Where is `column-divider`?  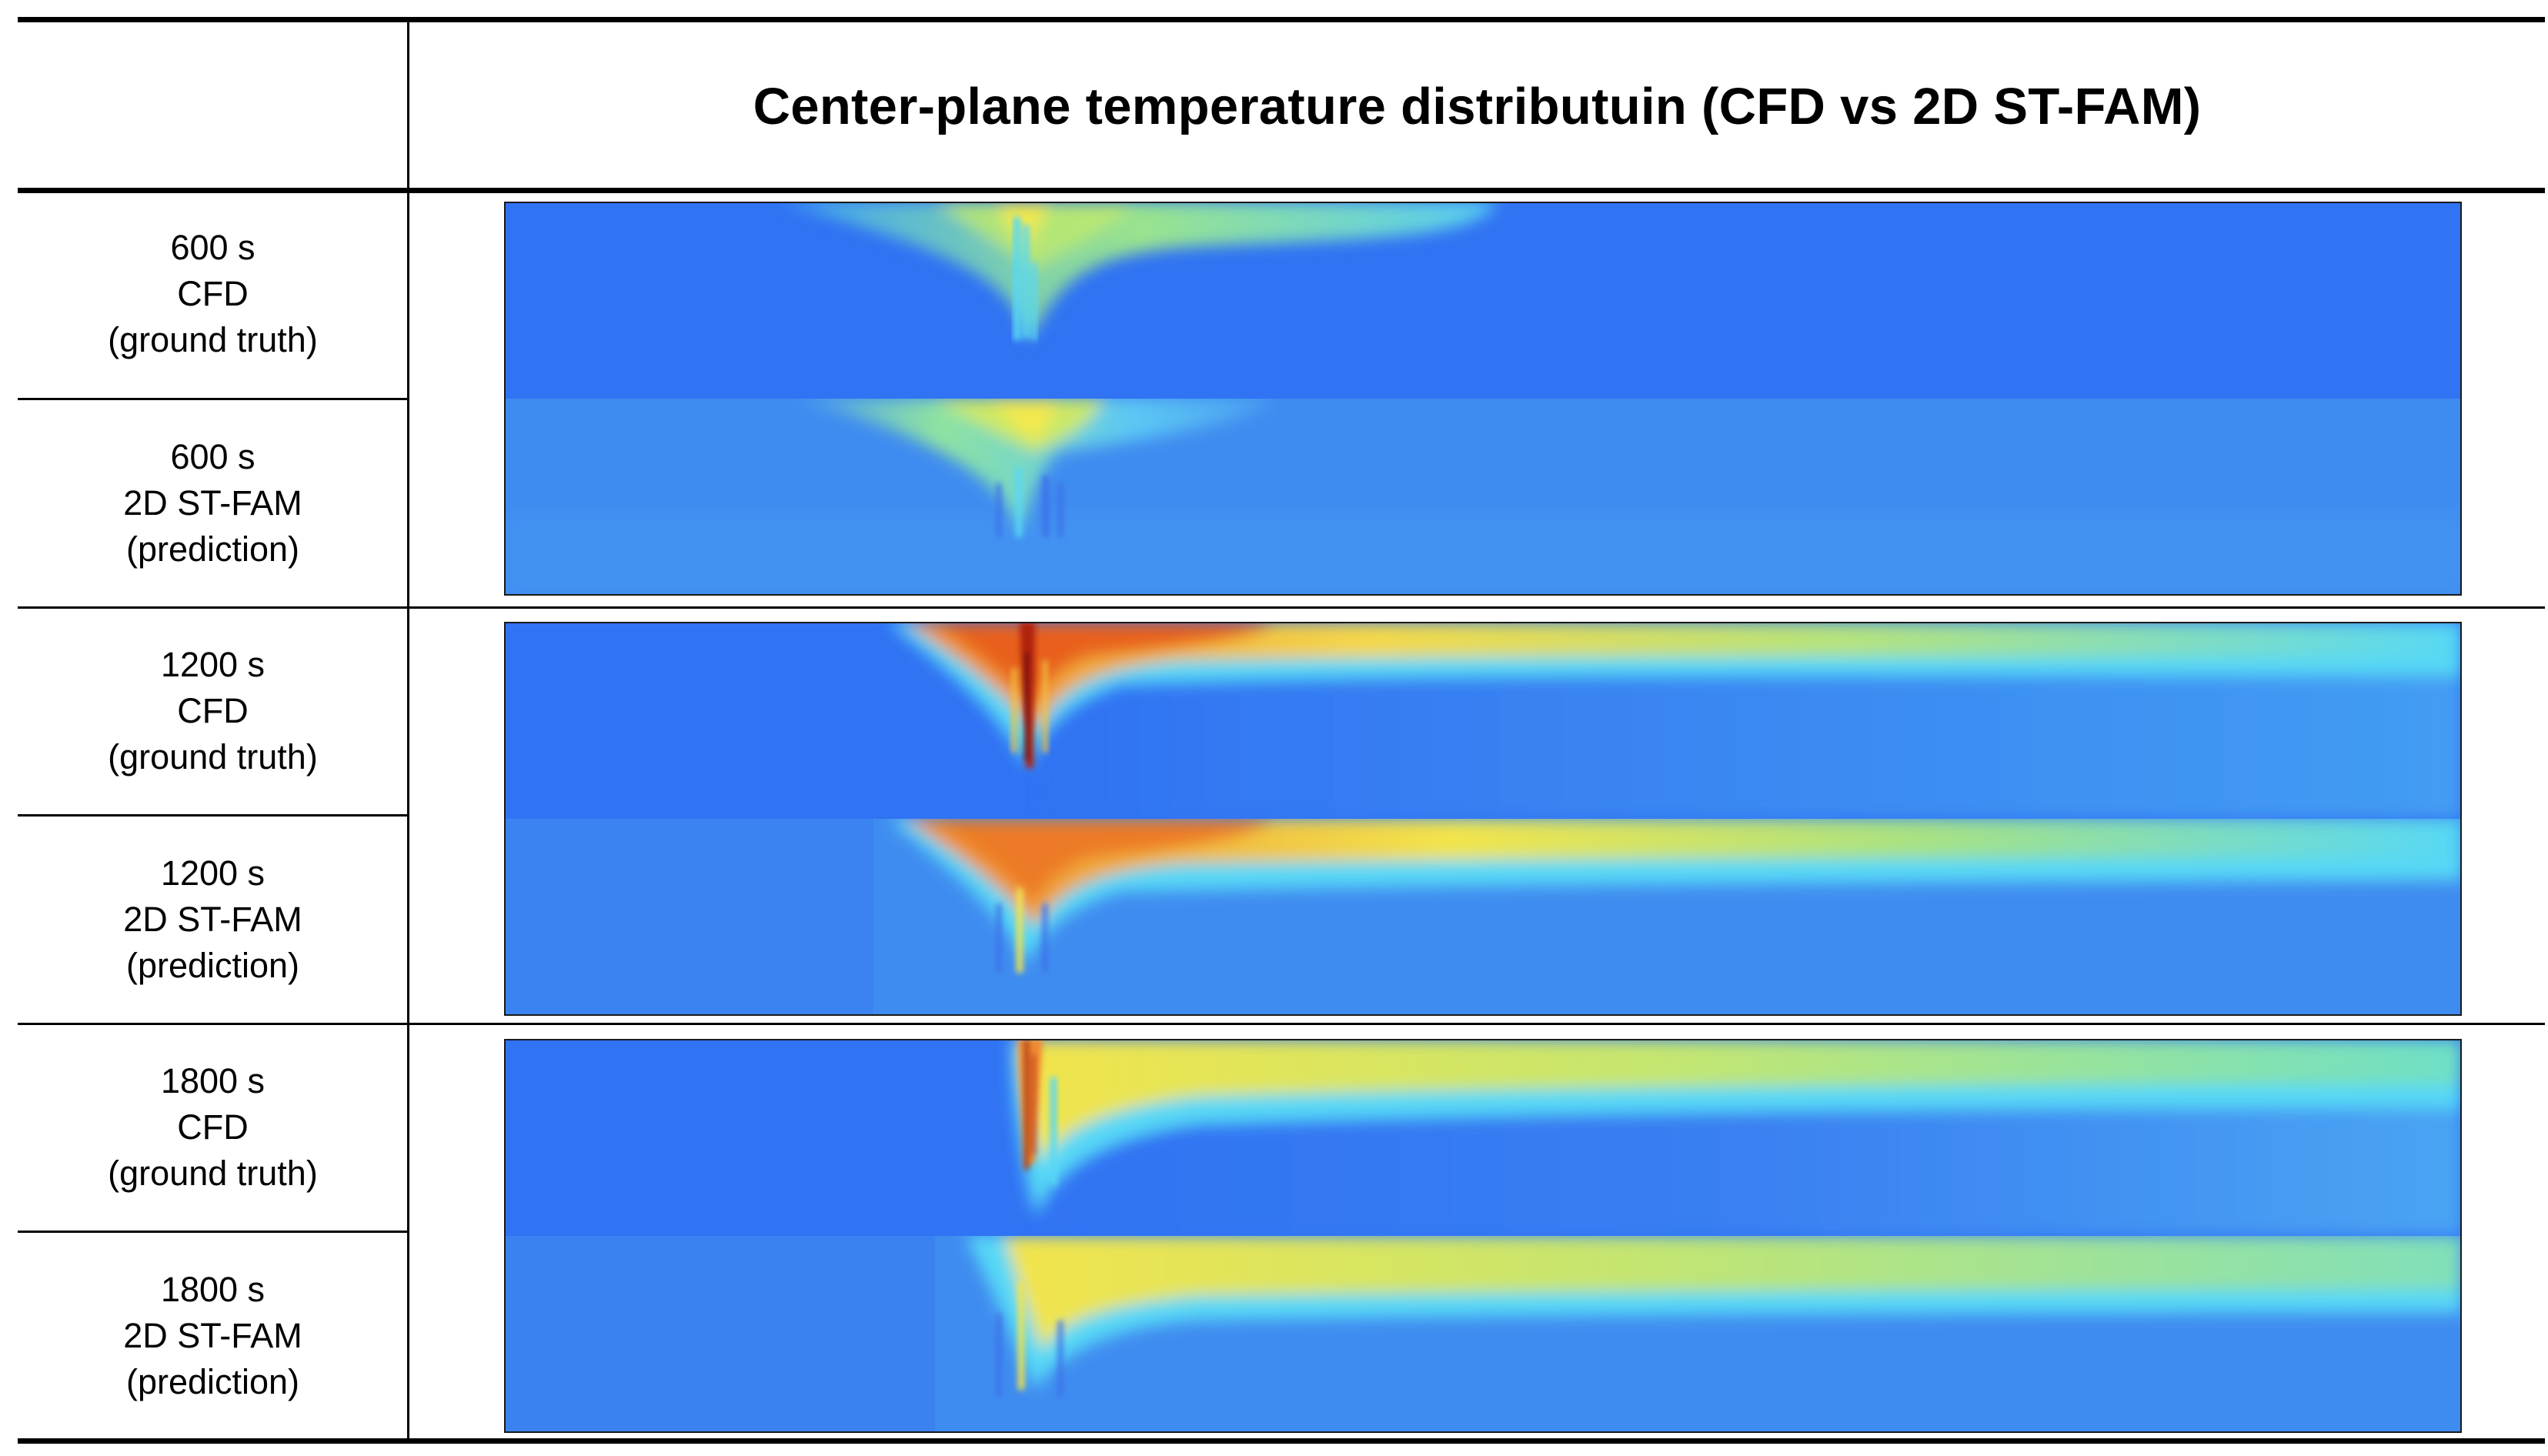
column-divider is located at coordinates (408, 731).